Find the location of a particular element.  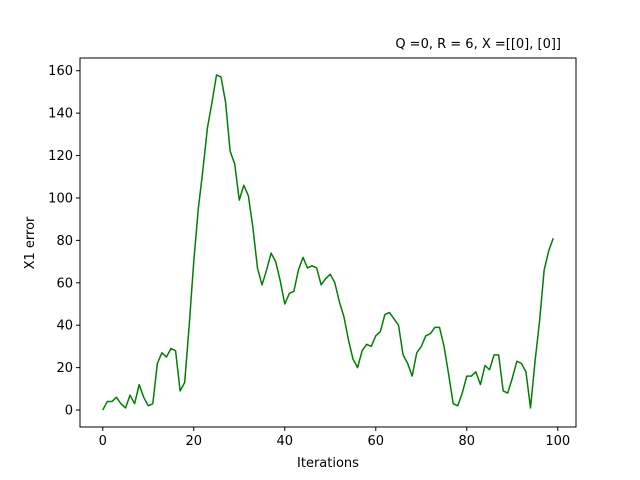

x-tick-label: 0 is located at coordinates (103, 441).